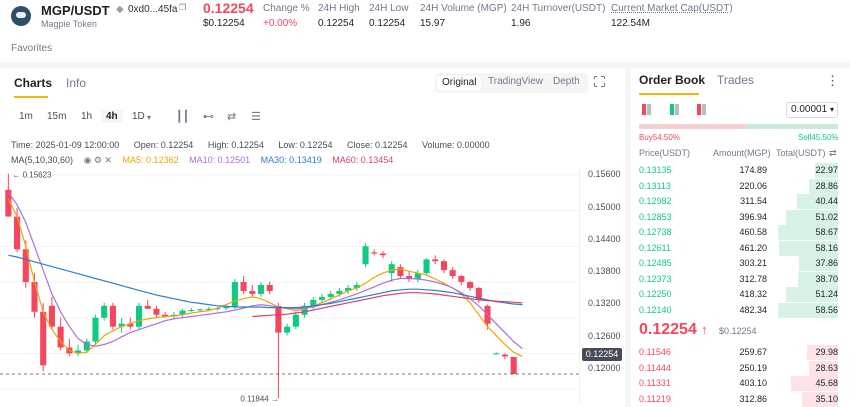 Image resolution: width=850 pixels, height=407 pixels. What do you see at coordinates (740, 232) in the screenshot?
I see `order-book-row: 0.12738 460.58 58.67` at bounding box center [740, 232].